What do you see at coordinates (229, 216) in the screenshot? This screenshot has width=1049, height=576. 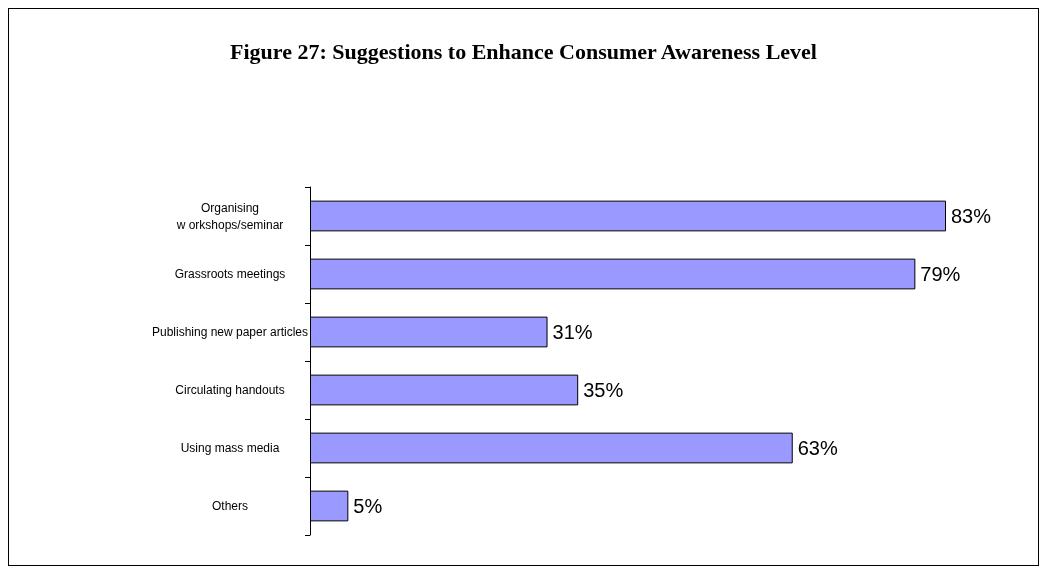 I see `y-tick-label: Organising w orkshops/seminar` at bounding box center [229, 216].